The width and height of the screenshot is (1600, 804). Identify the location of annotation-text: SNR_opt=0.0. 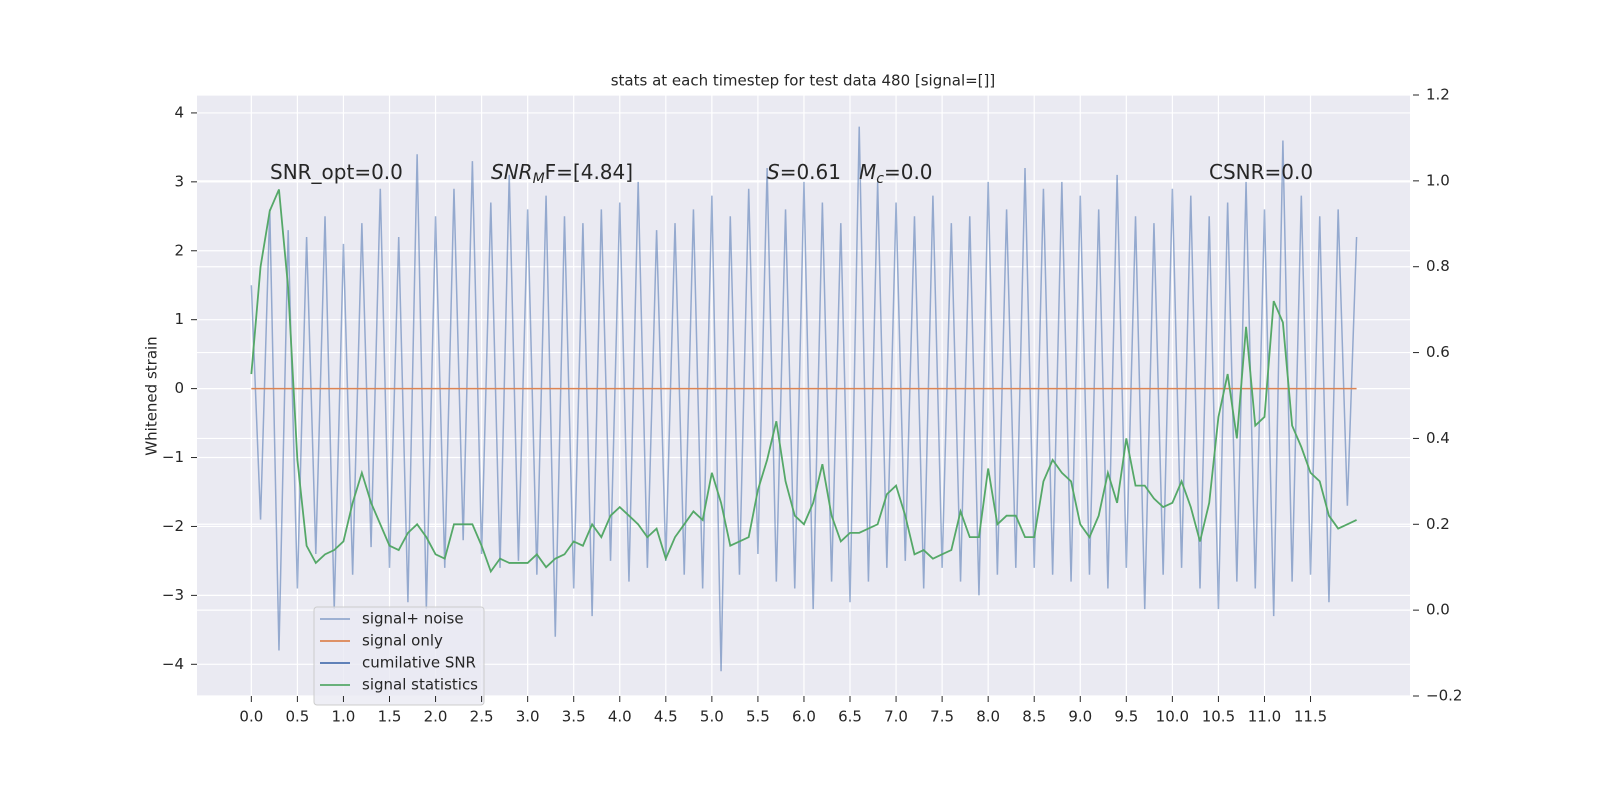
(336, 172).